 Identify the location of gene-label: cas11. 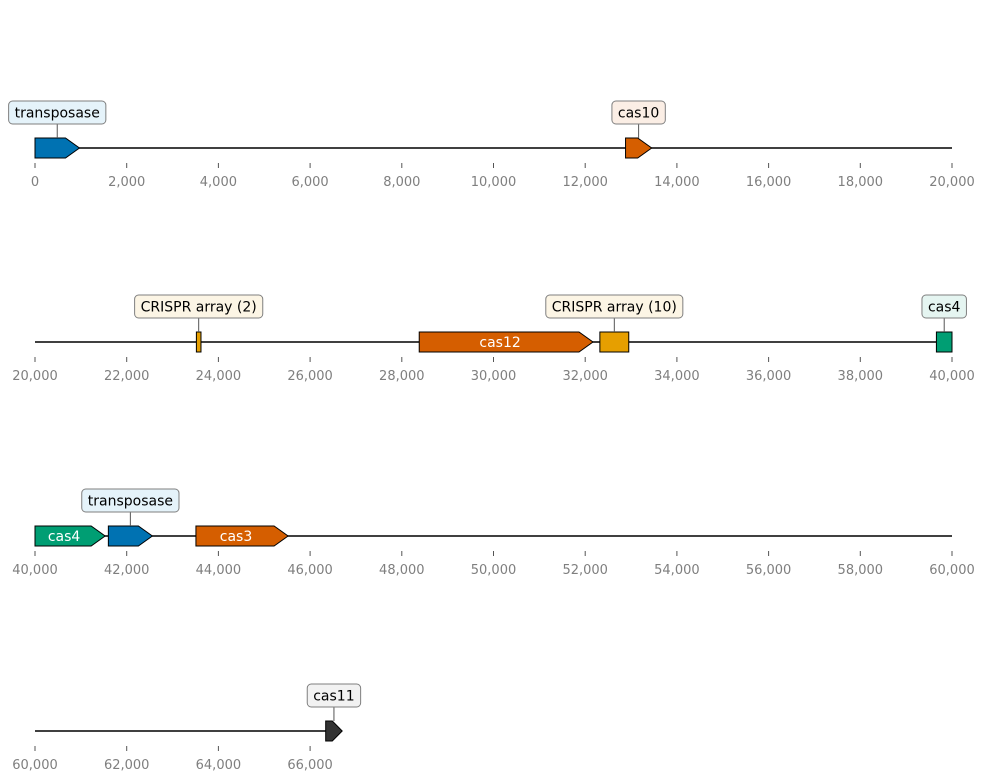
(333, 697).